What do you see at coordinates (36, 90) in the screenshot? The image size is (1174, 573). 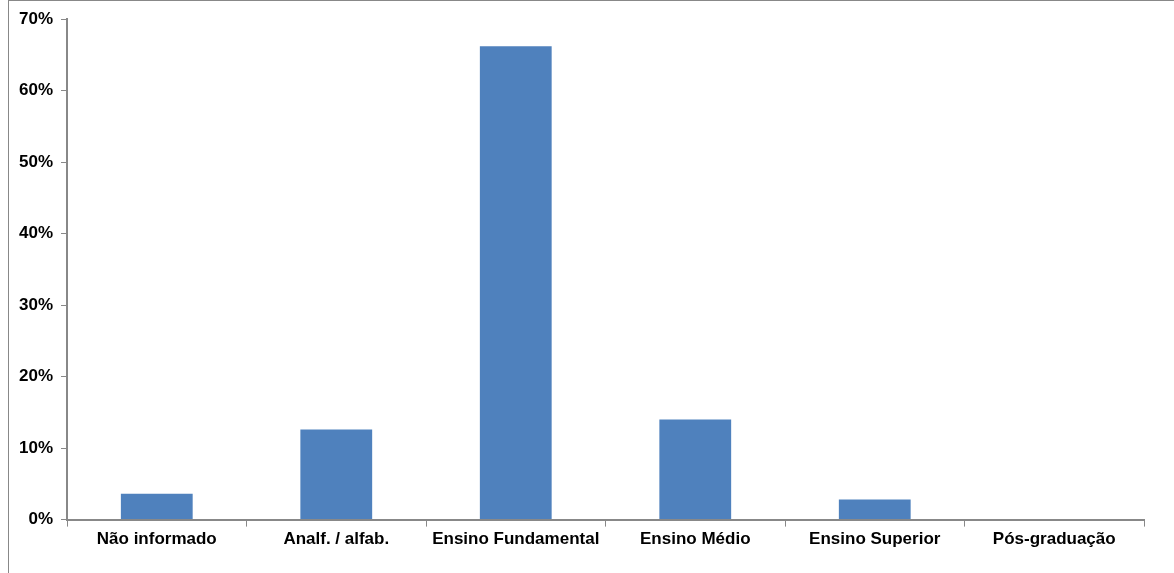 I see `y-tick-label: 60%` at bounding box center [36, 90].